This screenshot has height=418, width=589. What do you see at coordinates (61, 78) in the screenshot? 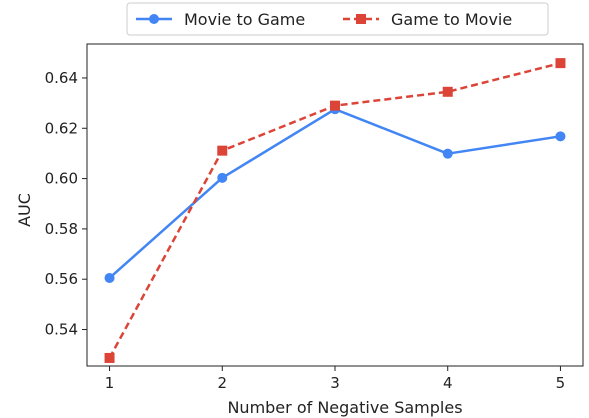
I see `y-tick-label: 0.64` at bounding box center [61, 78].